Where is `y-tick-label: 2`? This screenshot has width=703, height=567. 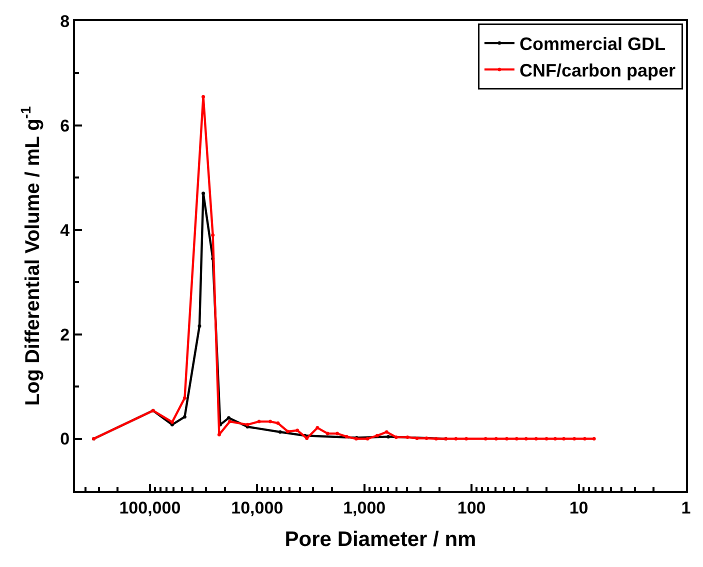
y-tick-label: 2 is located at coordinates (65, 334).